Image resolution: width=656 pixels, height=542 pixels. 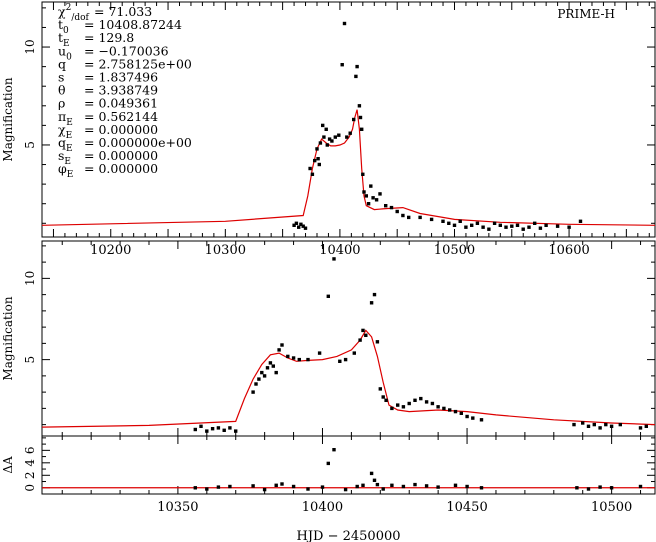 What do you see at coordinates (121, 77) in the screenshot?
I see `parameter-value: = 1.837496` at bounding box center [121, 77].